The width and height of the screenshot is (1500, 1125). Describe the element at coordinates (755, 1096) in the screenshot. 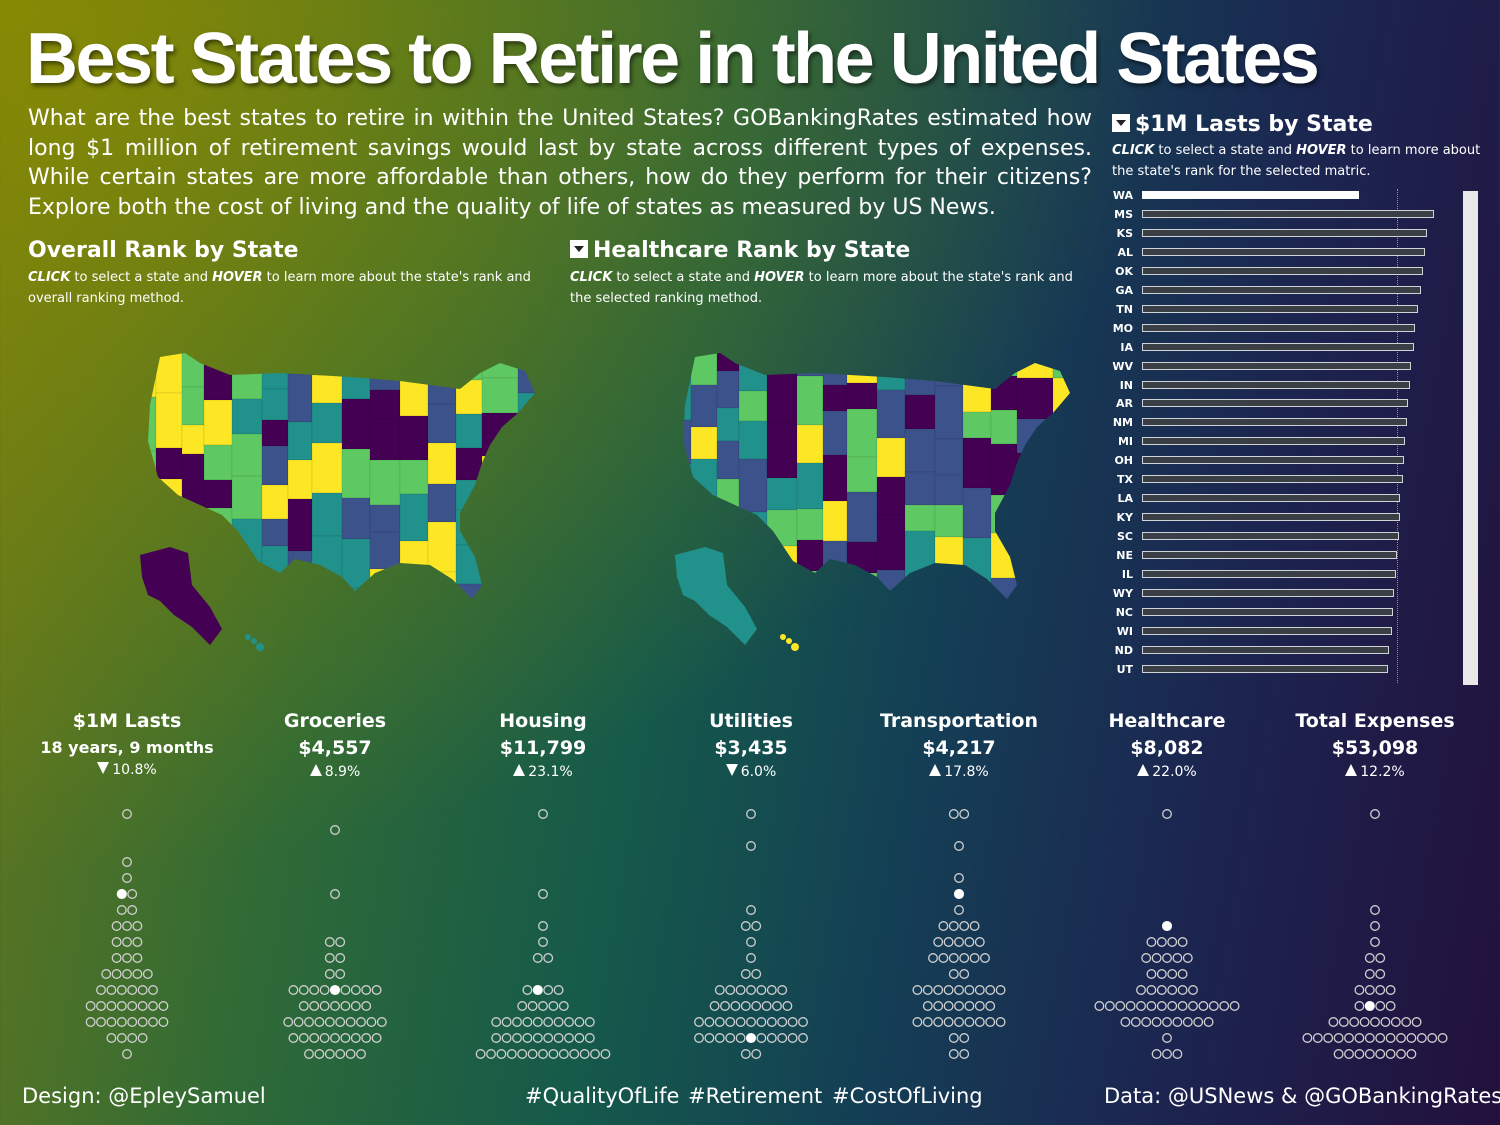

I see `hashtag: #Retirement` at that location.